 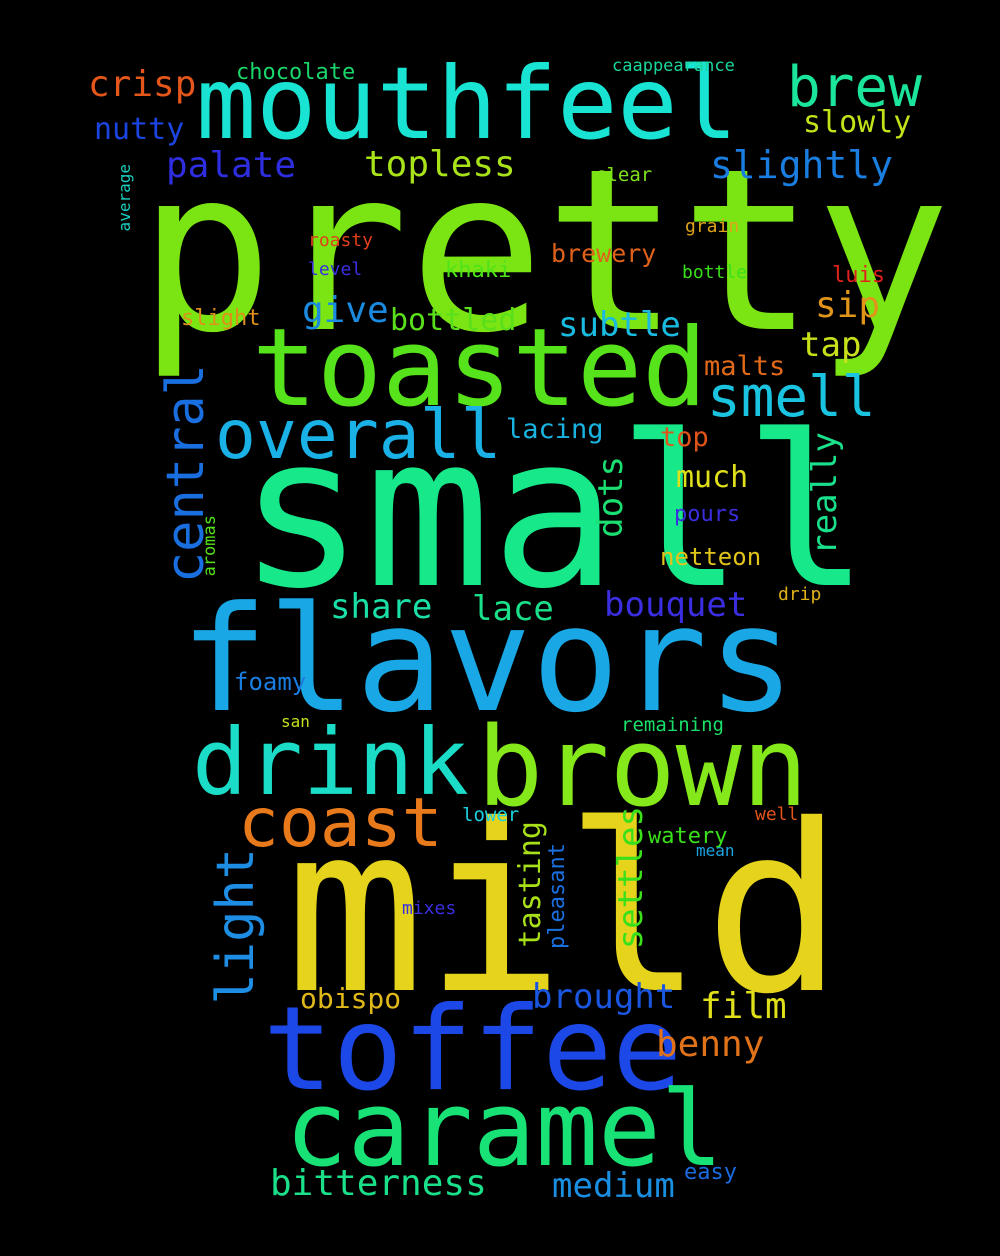 I want to click on word: pleasant, so click(x=557, y=896).